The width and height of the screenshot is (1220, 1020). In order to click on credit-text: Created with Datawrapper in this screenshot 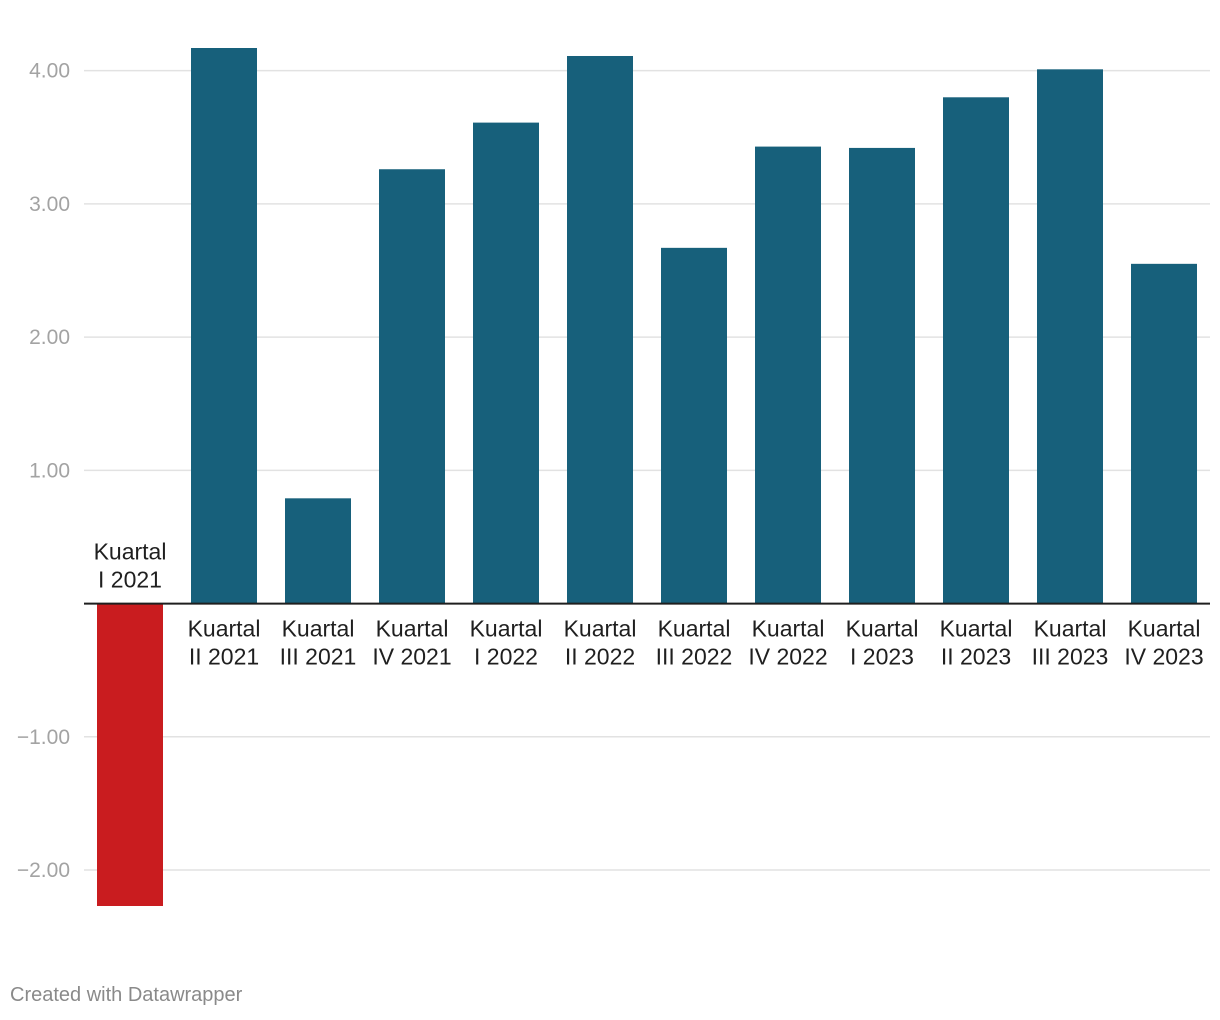, I will do `click(126, 995)`.